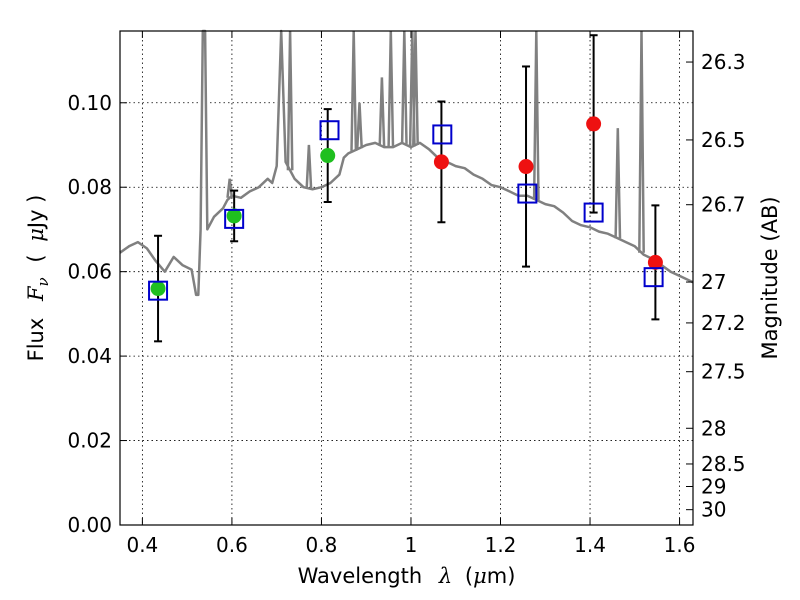  Describe the element at coordinates (723, 372) in the screenshot. I see `y2-tick-label: 27.5` at that location.